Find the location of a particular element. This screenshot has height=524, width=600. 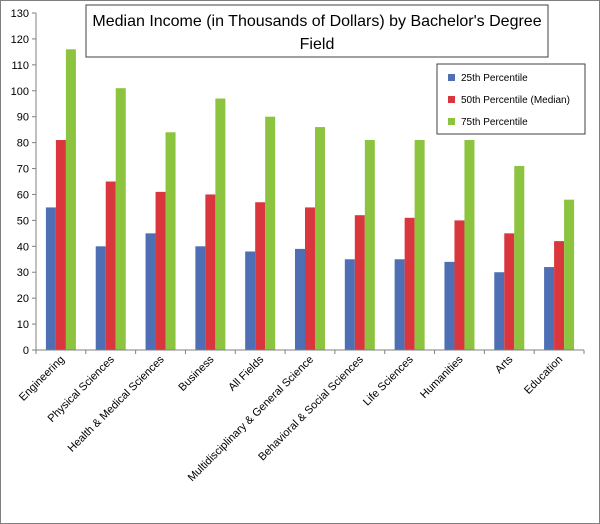

x-tick-label: All Fields is located at coordinates (246, 373).